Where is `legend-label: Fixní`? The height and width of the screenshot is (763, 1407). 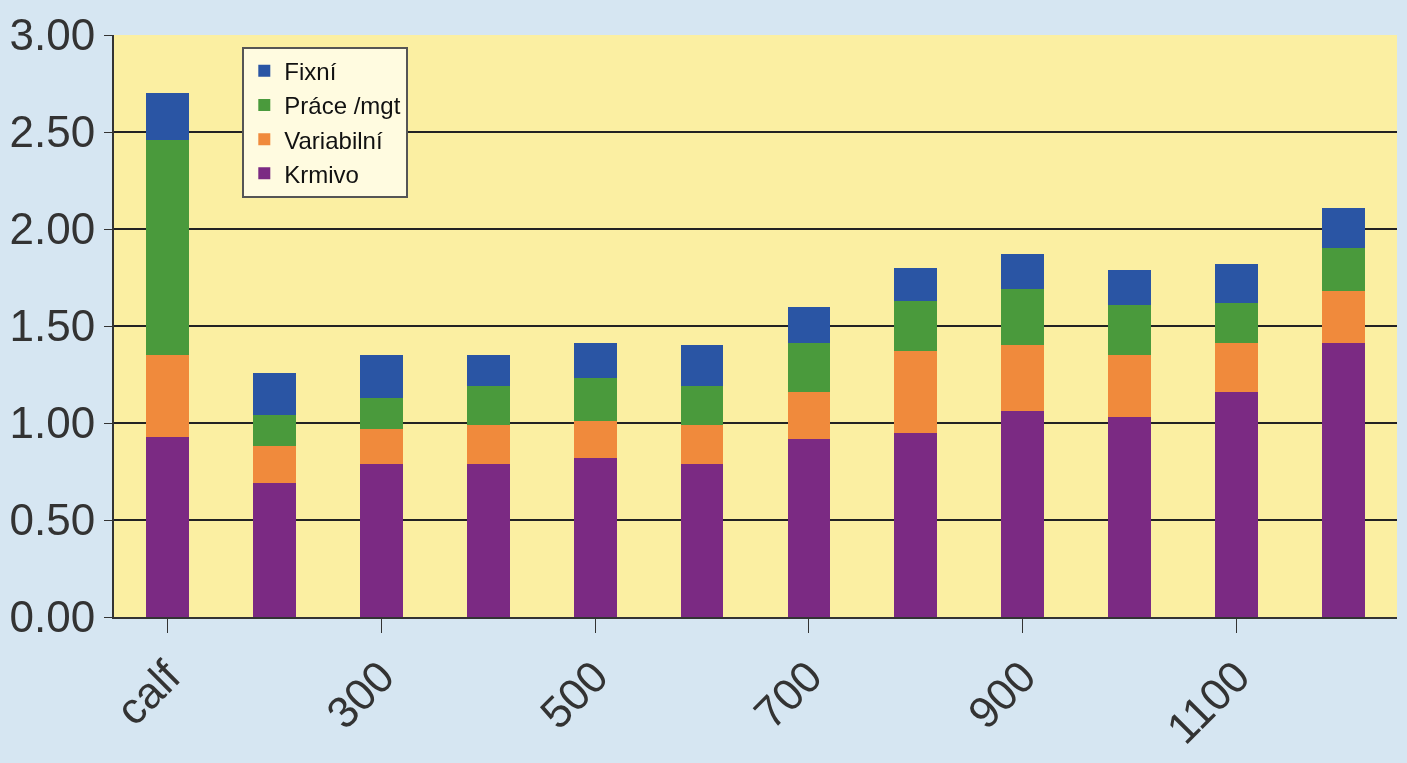
legend-label: Fixní is located at coordinates (310, 72).